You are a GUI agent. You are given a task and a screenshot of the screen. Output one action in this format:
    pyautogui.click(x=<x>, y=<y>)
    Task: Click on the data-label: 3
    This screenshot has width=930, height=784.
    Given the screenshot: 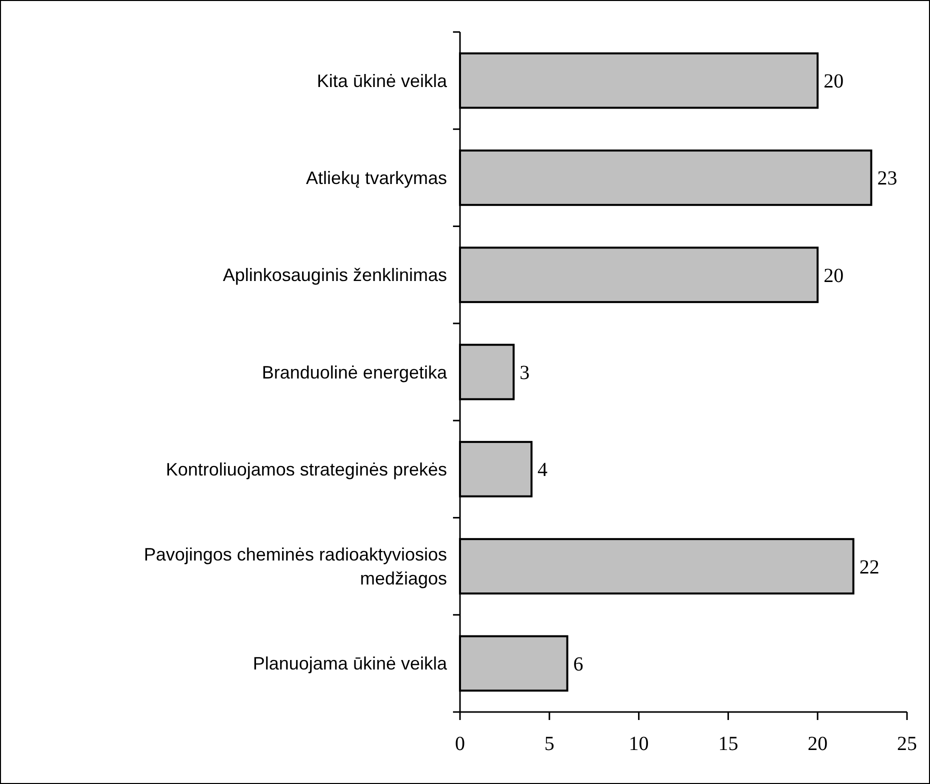 What is the action you would take?
    pyautogui.click(x=525, y=373)
    